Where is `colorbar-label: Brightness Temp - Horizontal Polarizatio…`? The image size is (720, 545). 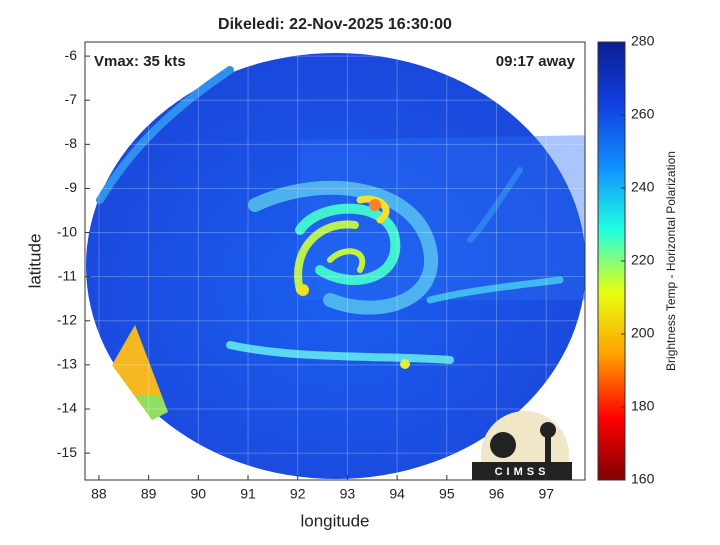 colorbar-label: Brightness Temp - Horizontal Polarizatio… is located at coordinates (671, 261).